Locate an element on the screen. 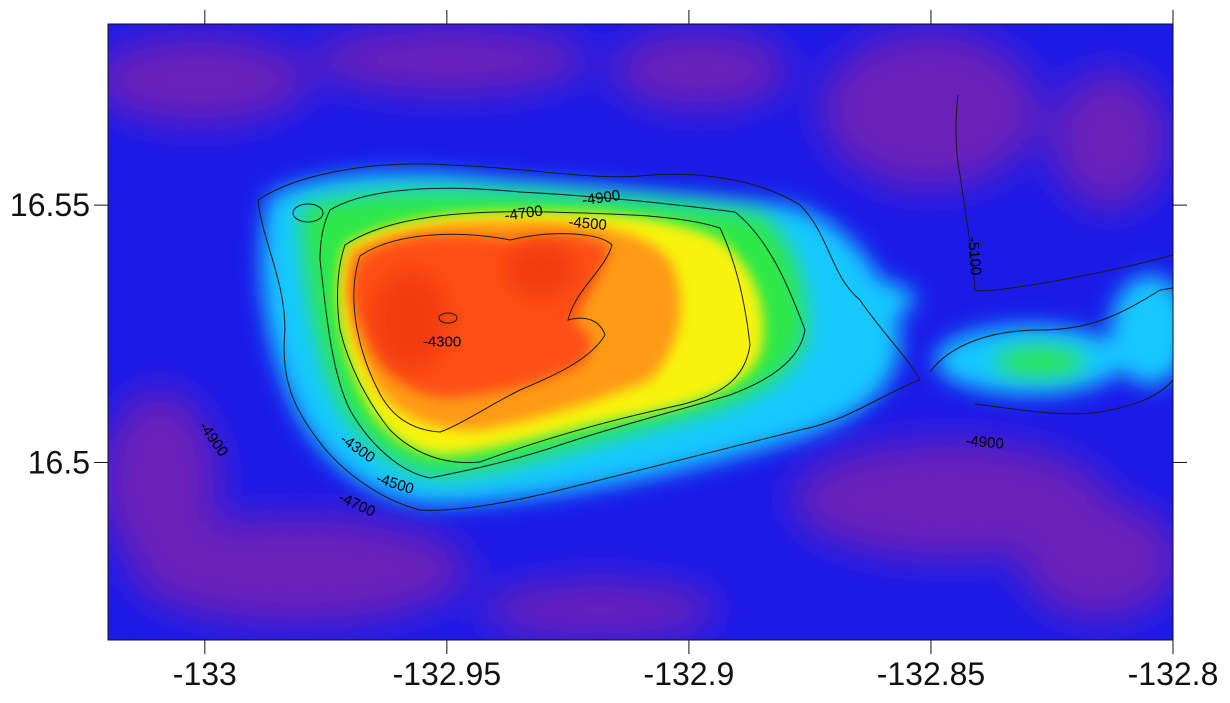 The height and width of the screenshot is (703, 1230). y-tick-label: 16.55 is located at coordinates (50, 205).